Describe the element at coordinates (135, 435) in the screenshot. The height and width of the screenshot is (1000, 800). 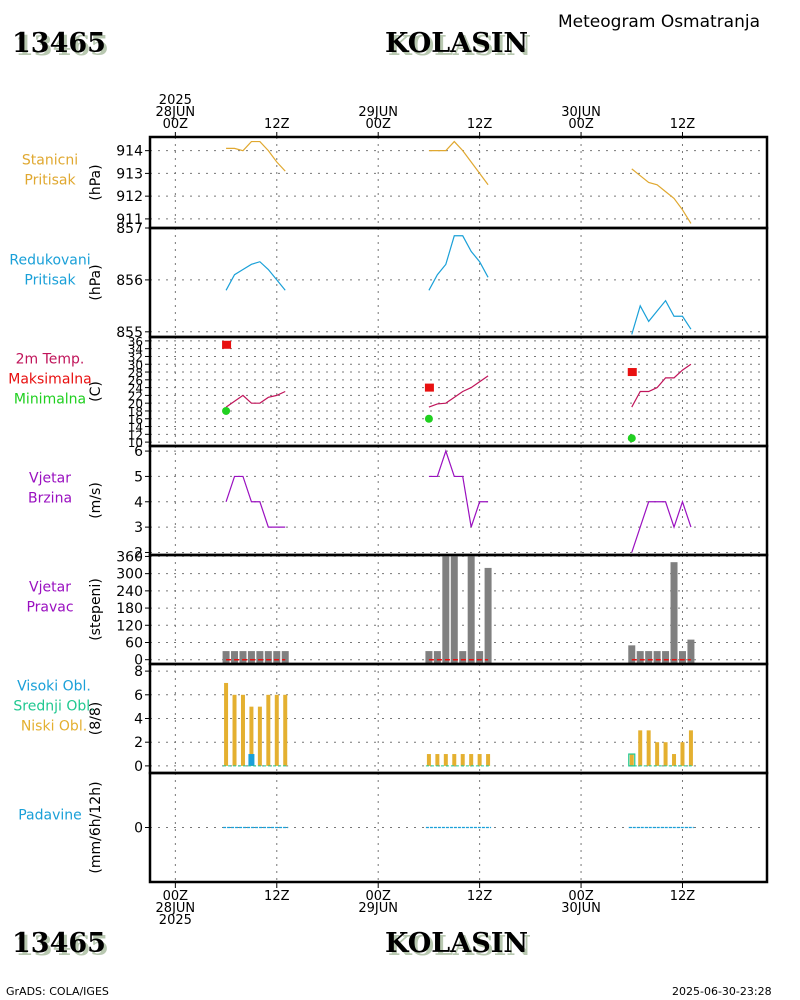
I see `y-tick-label: 12` at that location.